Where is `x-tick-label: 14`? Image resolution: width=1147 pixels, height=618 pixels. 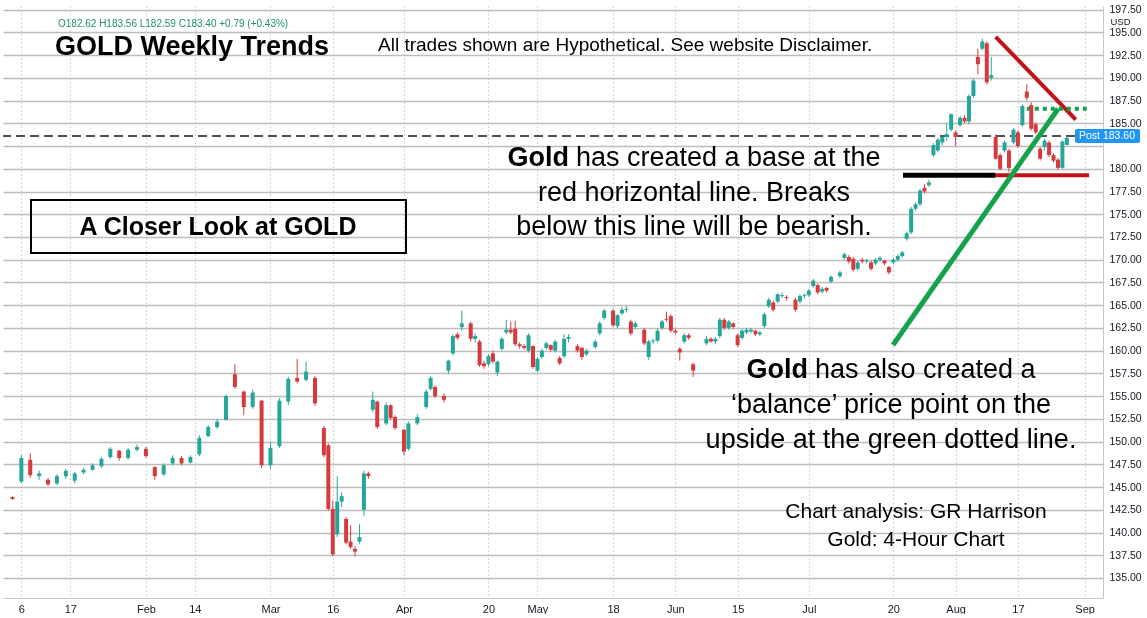
x-tick-label: 14 is located at coordinates (195, 608).